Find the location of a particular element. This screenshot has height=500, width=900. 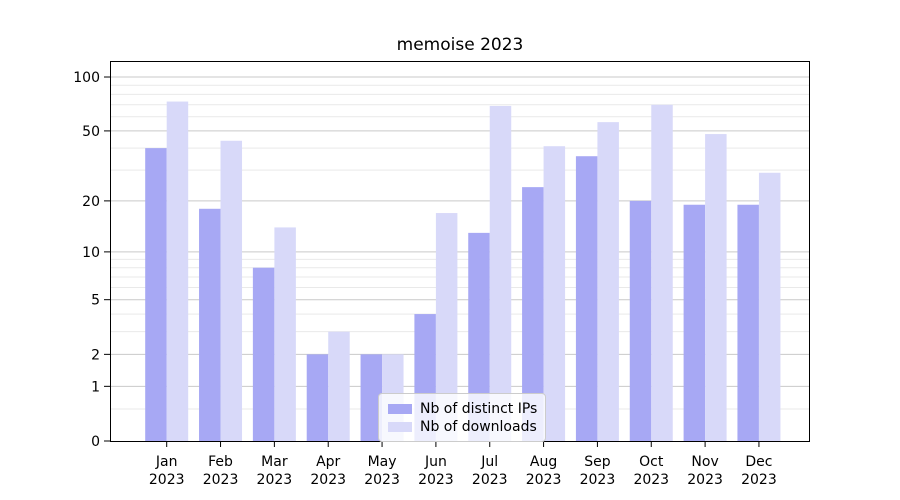

legend-item-distinct-ips: Nb of distinct IPs is located at coordinates (463, 408).